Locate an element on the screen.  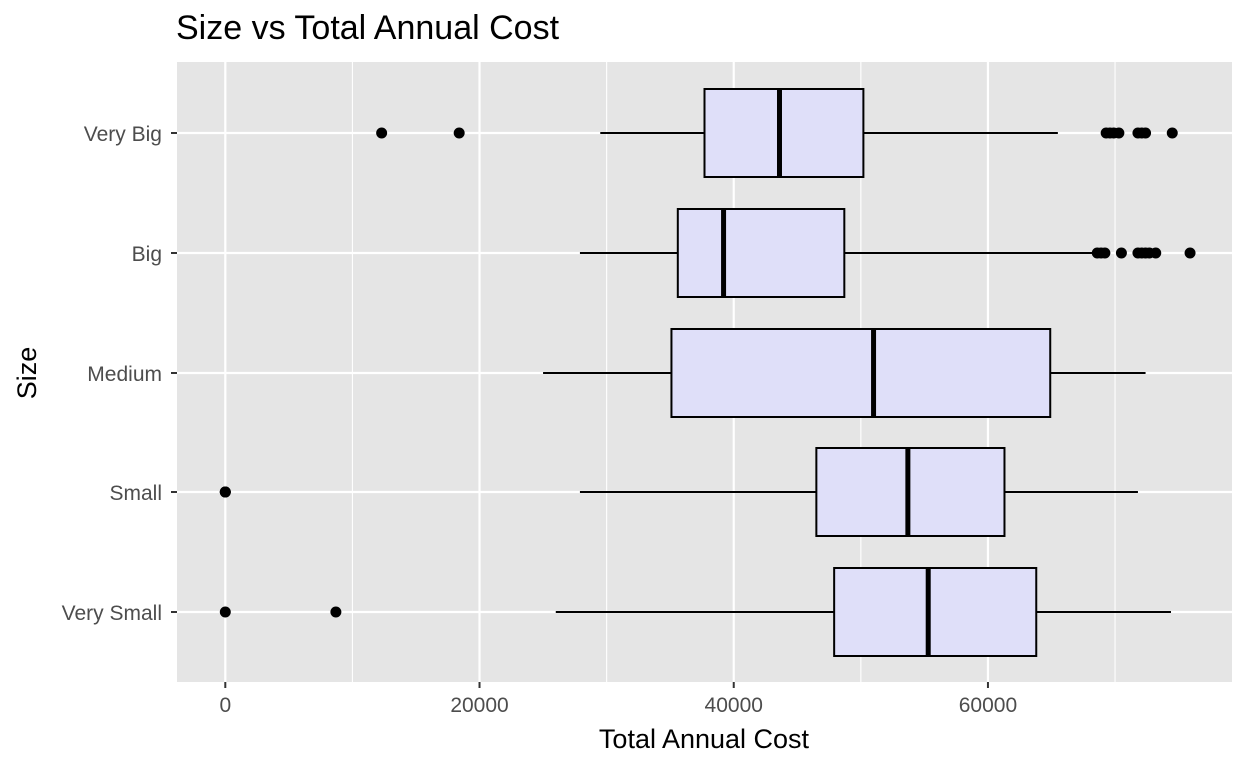
box-group-big is located at coordinates (887, 253).